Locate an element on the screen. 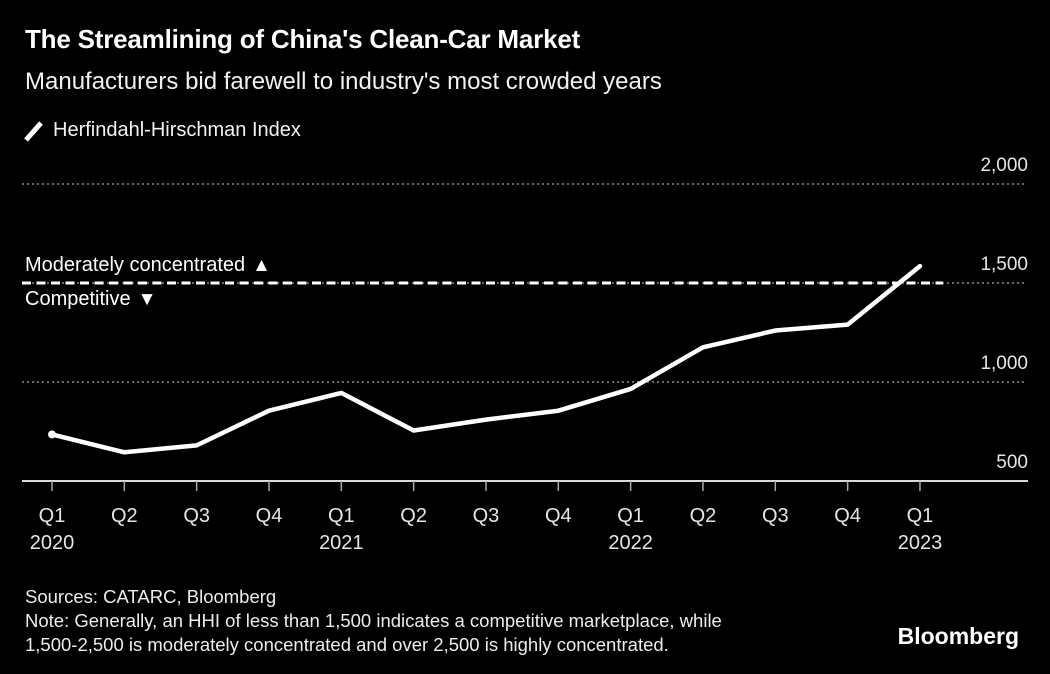 The image size is (1050, 674). up-triangle-icon: ▲ is located at coordinates (261, 265).